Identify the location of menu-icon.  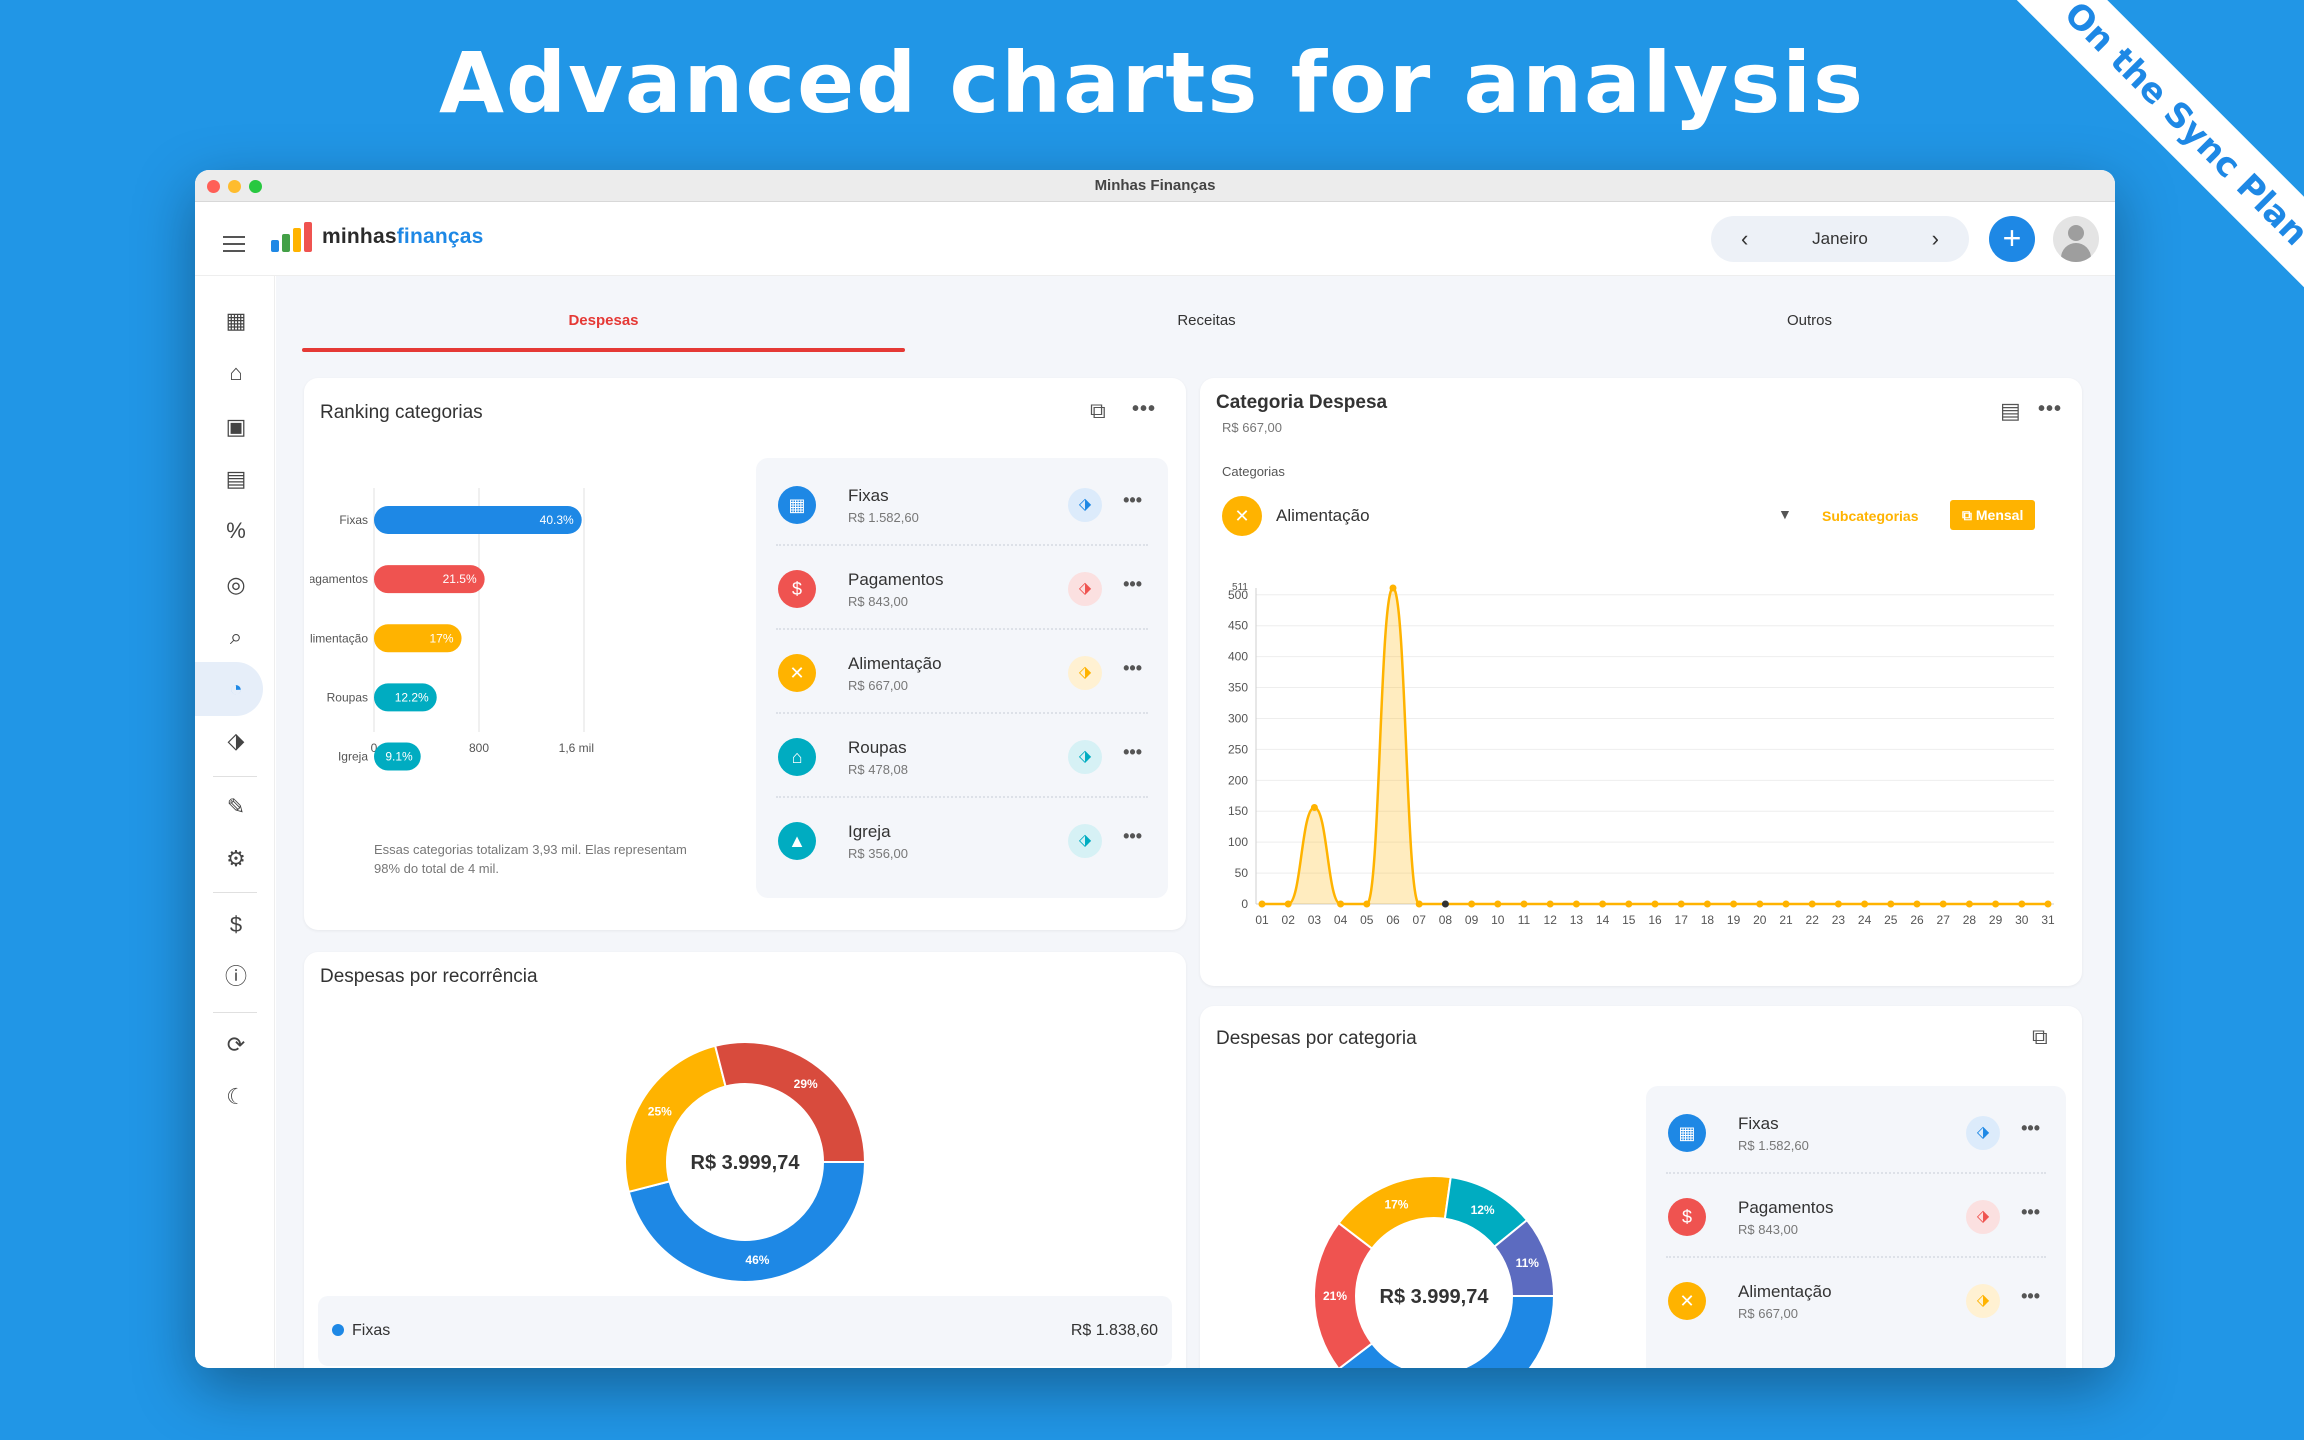
(234, 246).